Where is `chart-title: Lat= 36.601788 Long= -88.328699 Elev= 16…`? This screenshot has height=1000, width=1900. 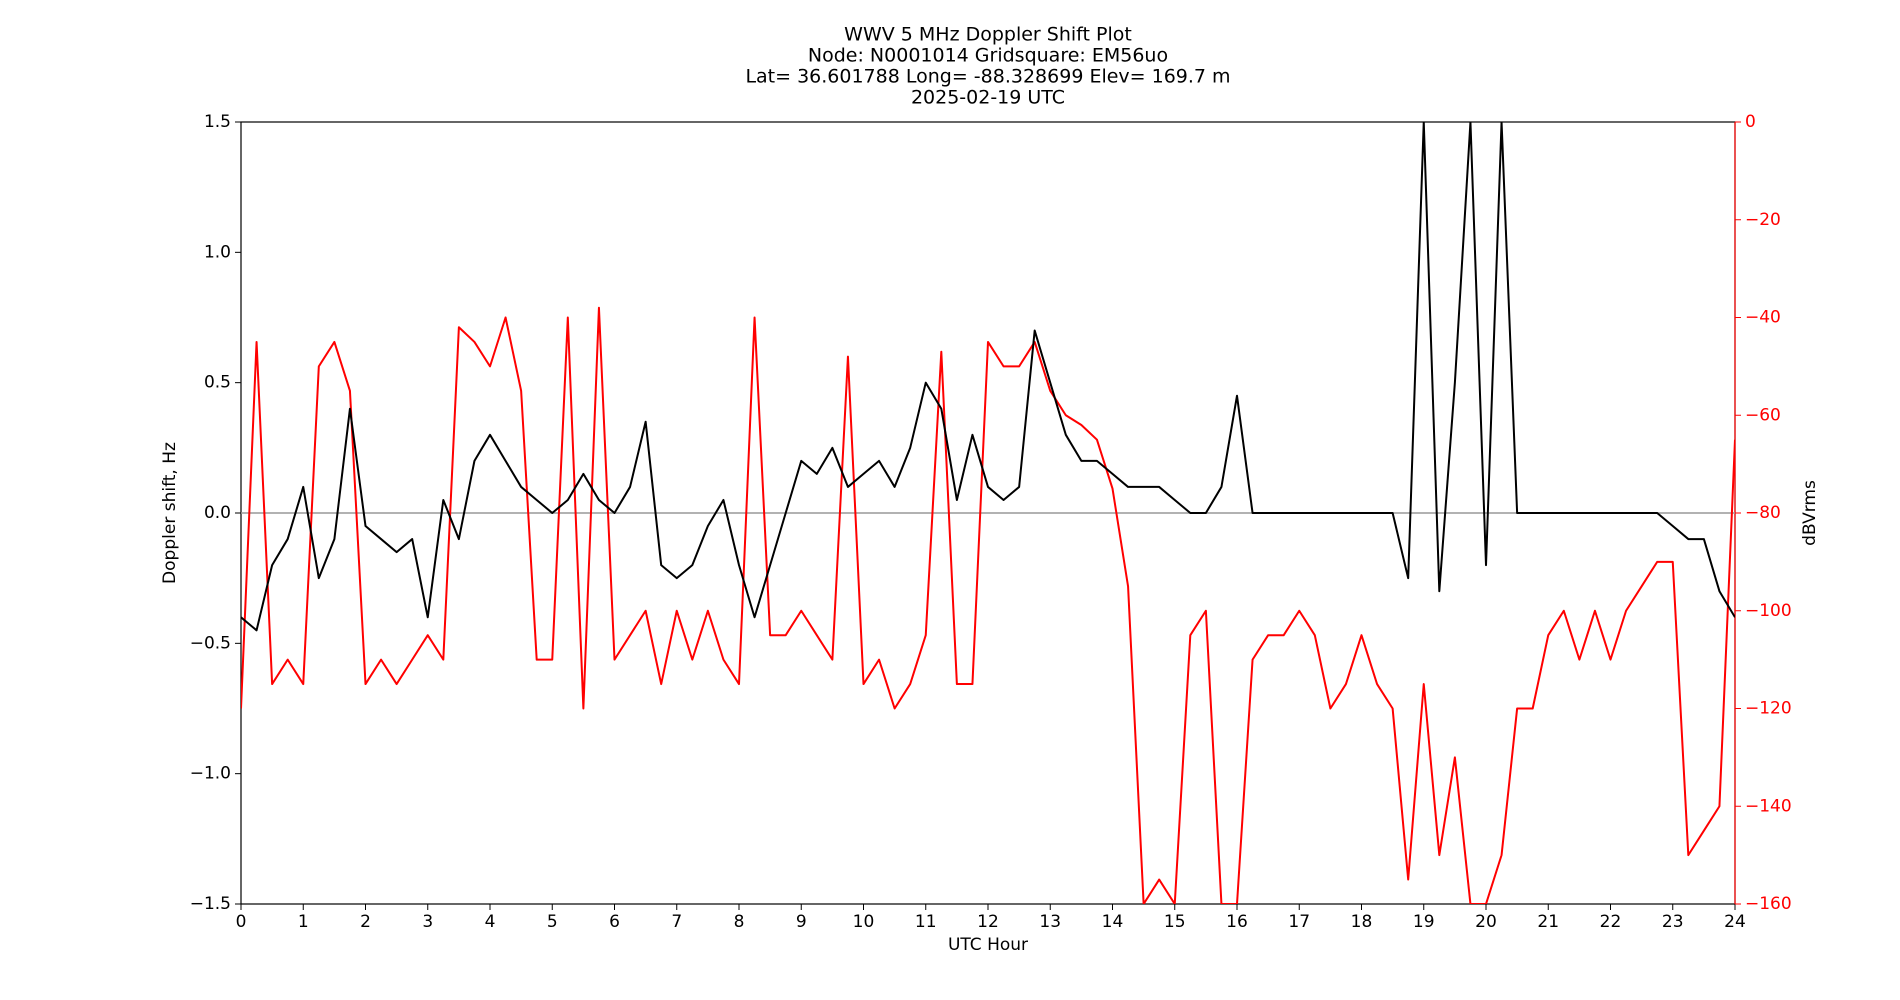 chart-title: Lat= 36.601788 Long= -88.328699 Elev= 16… is located at coordinates (987, 77).